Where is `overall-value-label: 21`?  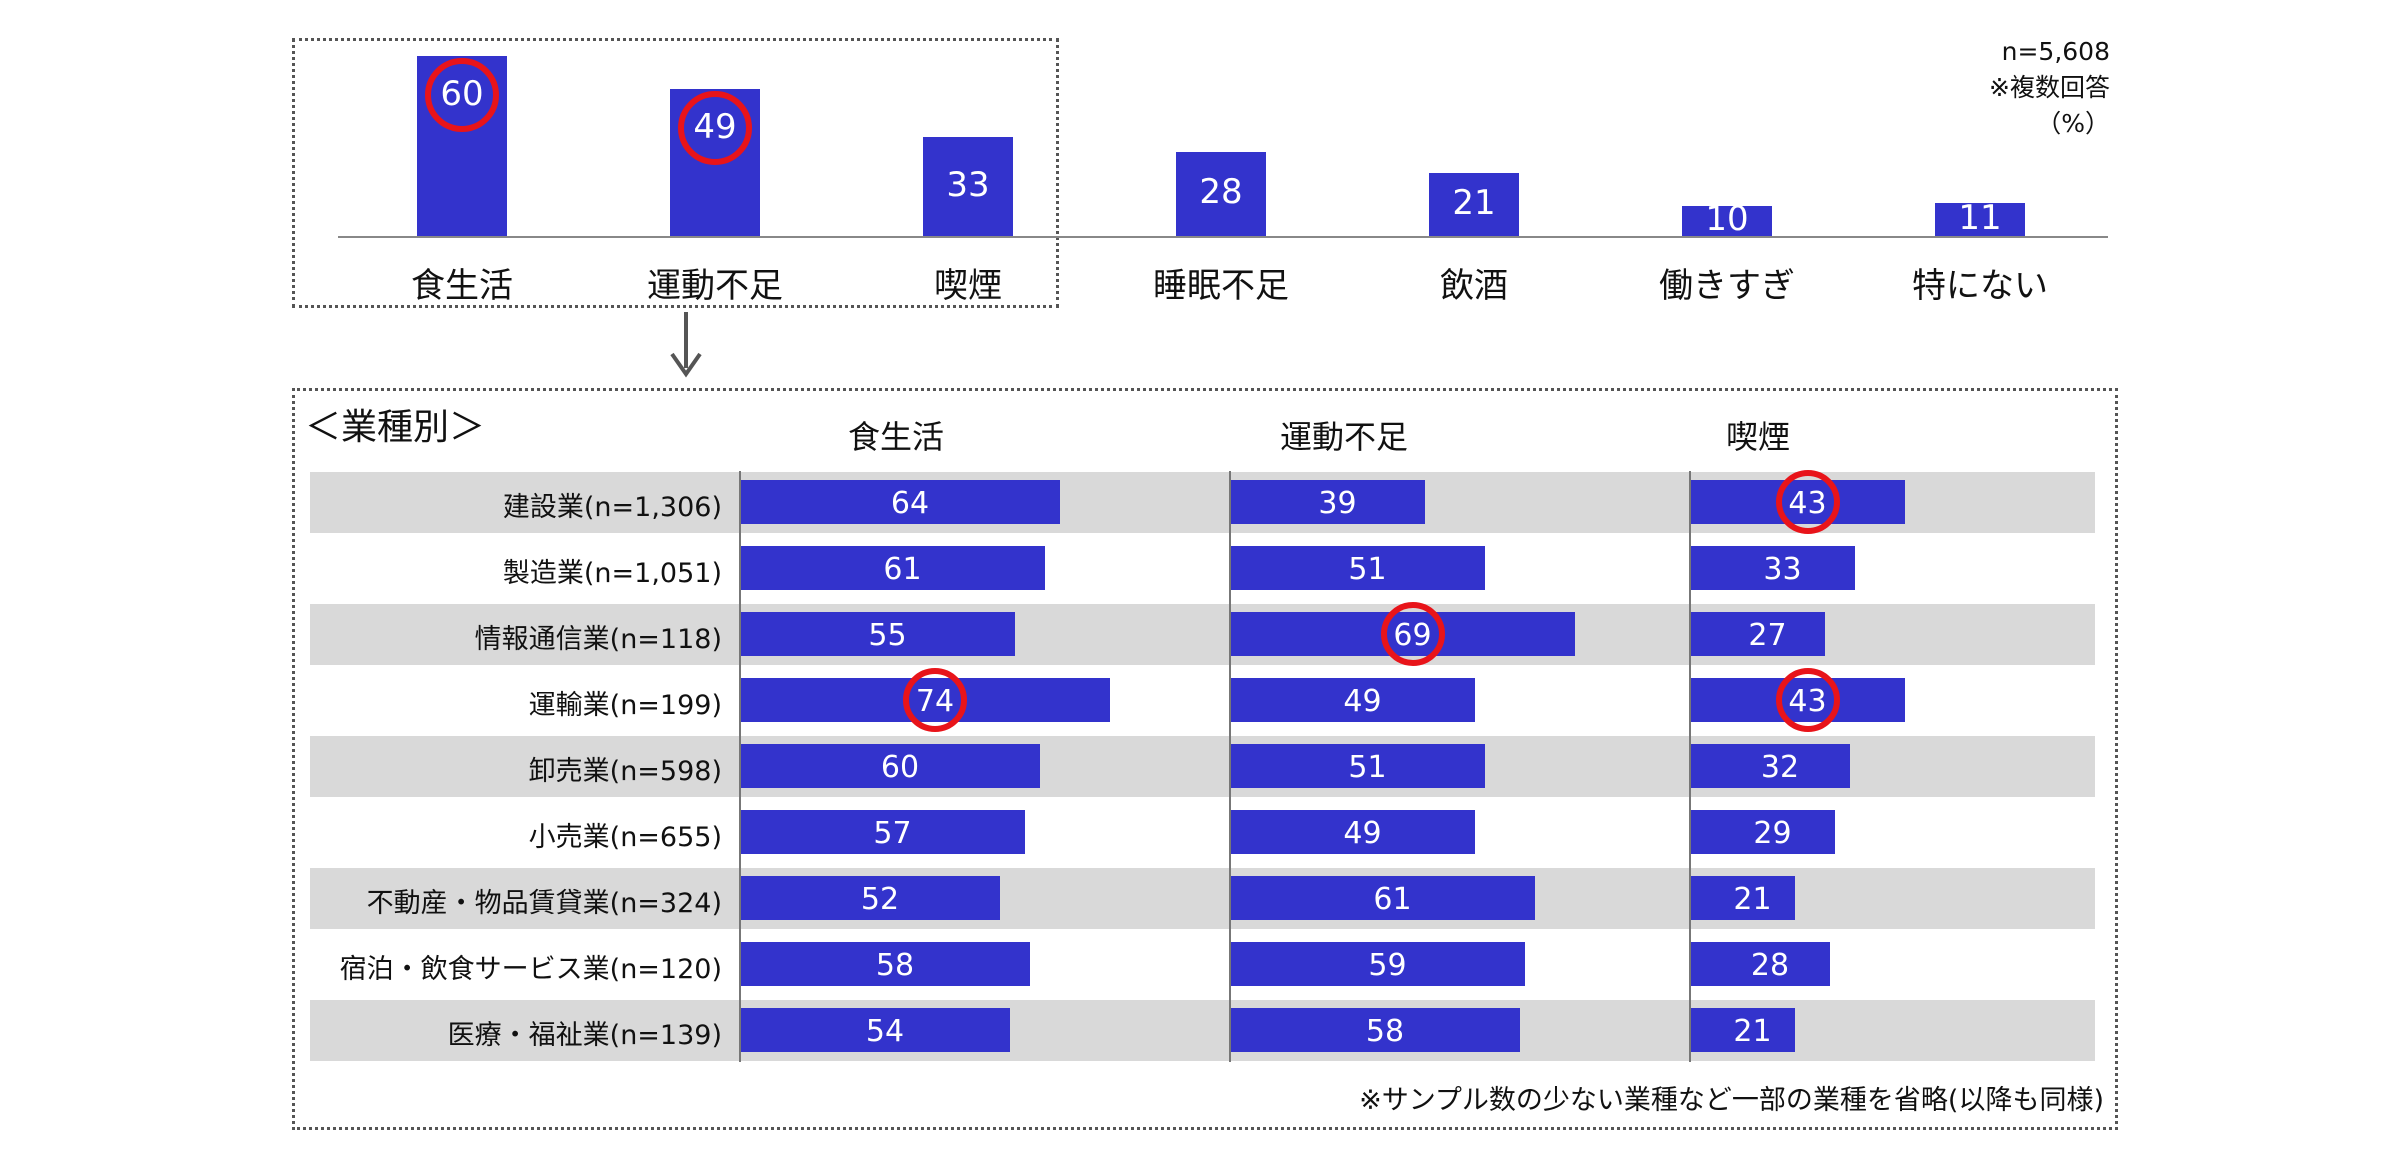 overall-value-label: 21 is located at coordinates (1474, 202).